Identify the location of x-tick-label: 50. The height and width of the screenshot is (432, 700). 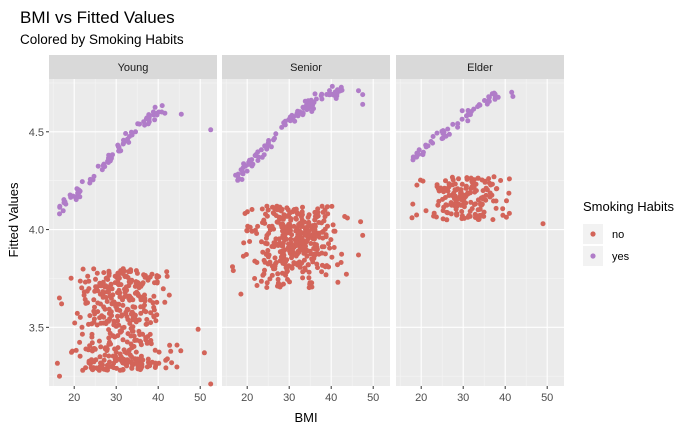
(547, 398).